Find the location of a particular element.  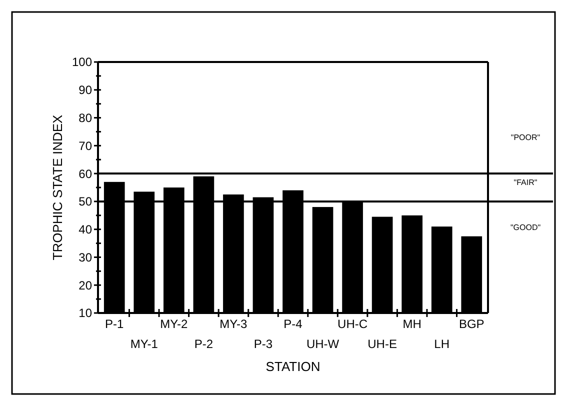

y-tick-label: 30 is located at coordinates (85, 257).